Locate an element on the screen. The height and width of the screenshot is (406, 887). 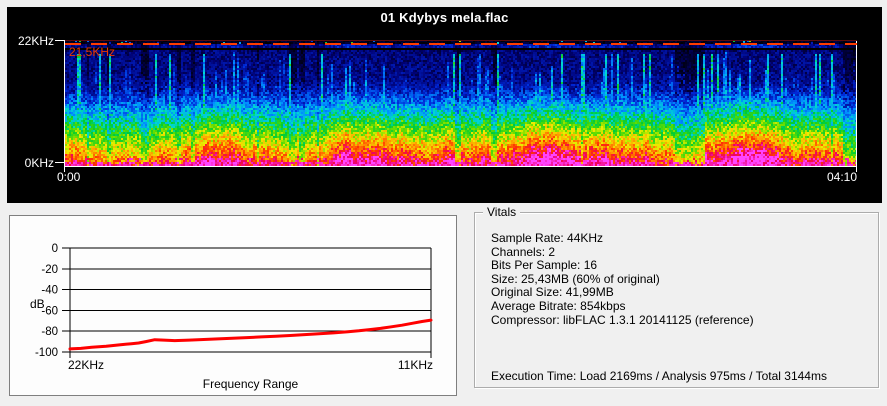
tick-0khz is located at coordinates (59, 162).